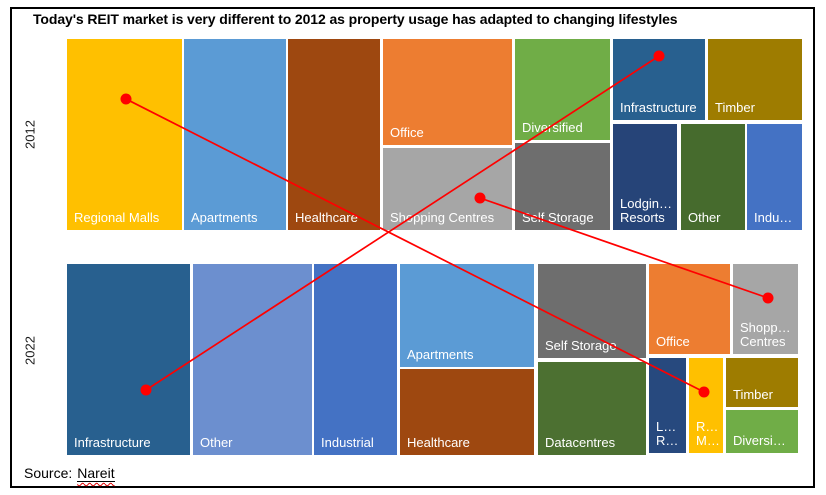 This screenshot has height=495, width=826. Describe the element at coordinates (252, 359) in the screenshot. I see `treemap-block-other: Other` at that location.